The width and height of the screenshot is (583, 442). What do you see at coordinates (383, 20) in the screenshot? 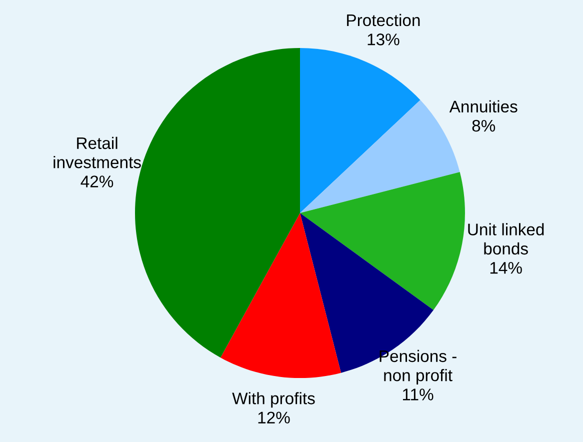
I see `slice-label: Protection` at bounding box center [383, 20].